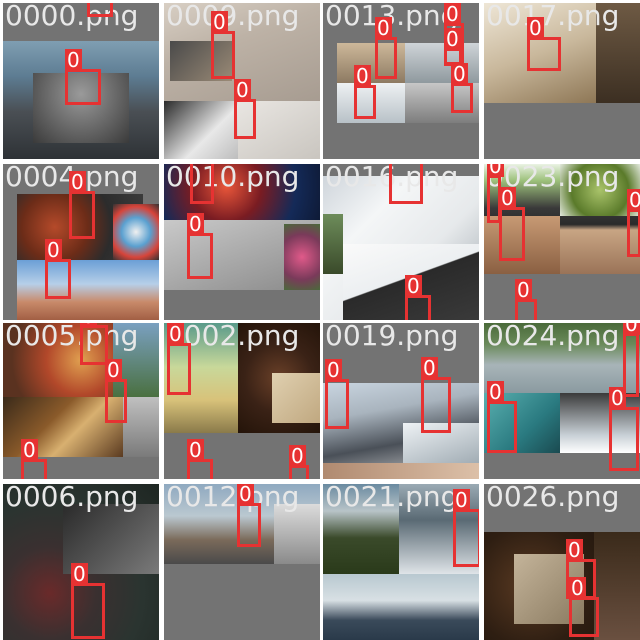  I want to click on image-tile: 0002.png 0 0 0, so click(242, 401).